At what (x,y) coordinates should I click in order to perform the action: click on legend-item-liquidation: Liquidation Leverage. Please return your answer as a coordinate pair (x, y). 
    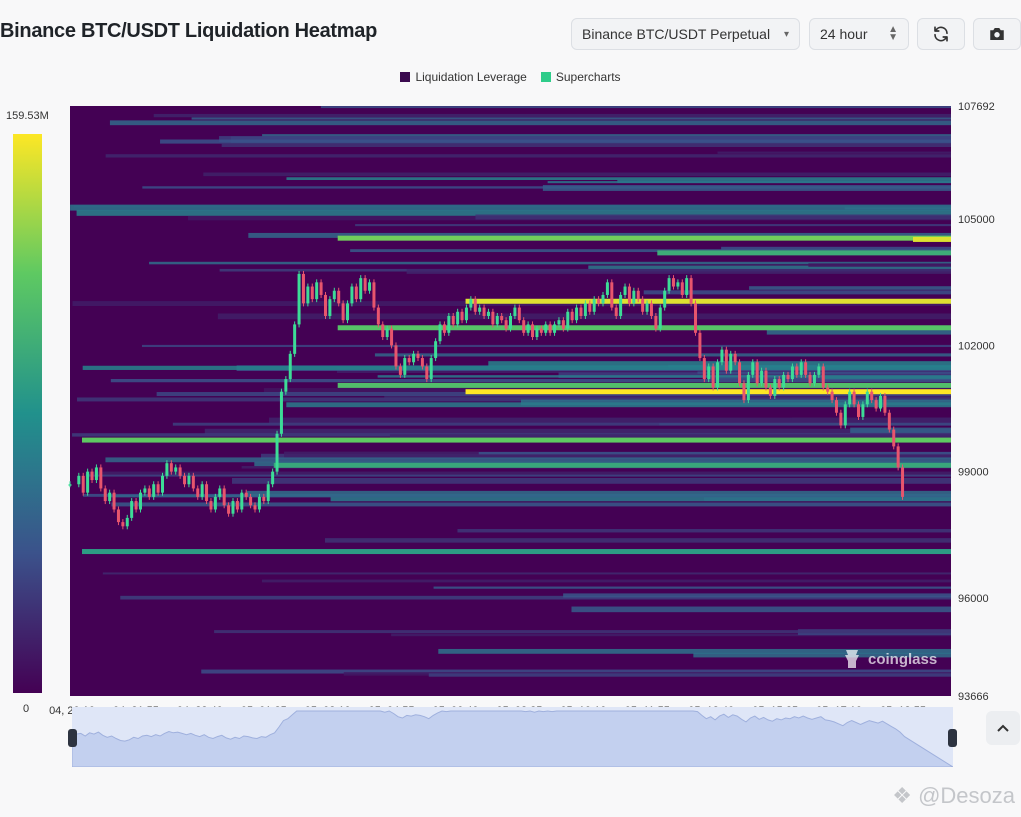
    Looking at the image, I should click on (463, 77).